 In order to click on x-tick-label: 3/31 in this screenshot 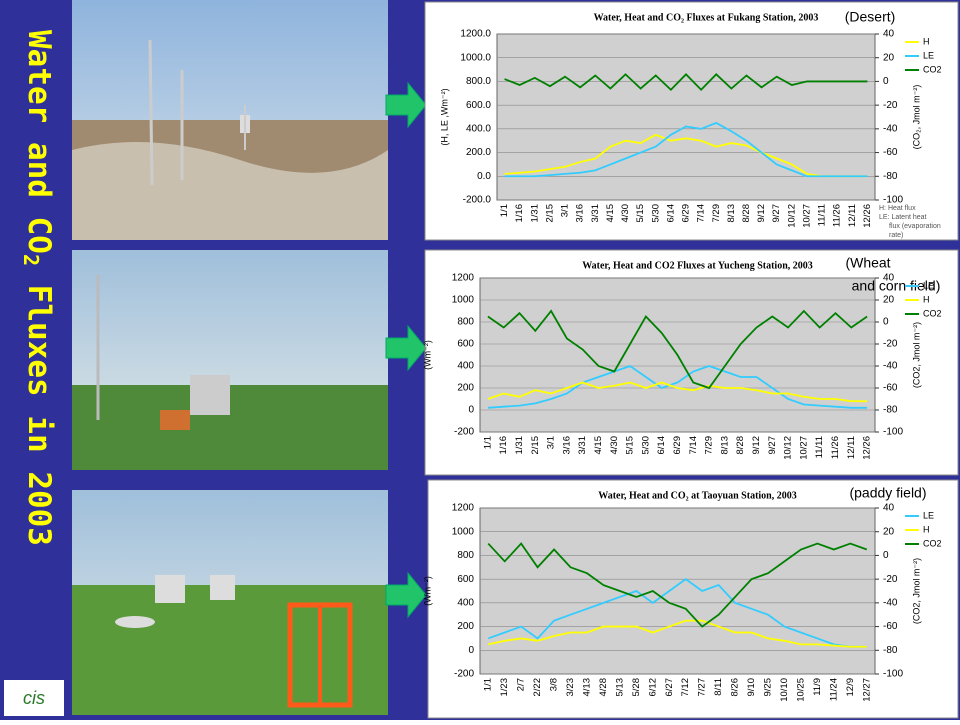, I will do `click(595, 213)`.